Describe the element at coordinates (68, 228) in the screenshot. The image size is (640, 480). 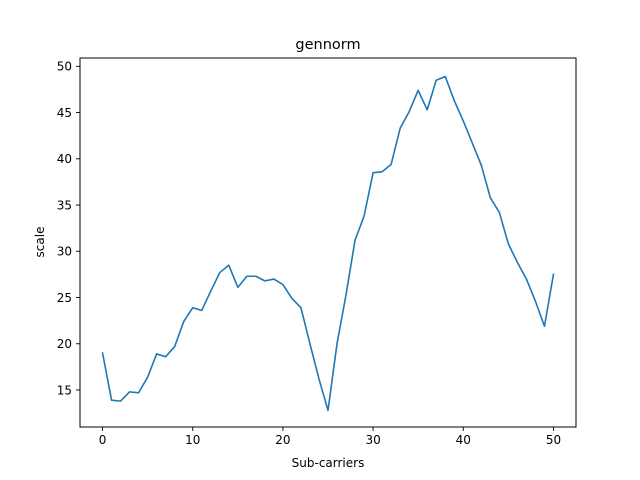
I see `y-axis: 15 20 25 30 35 40 45 50` at that location.